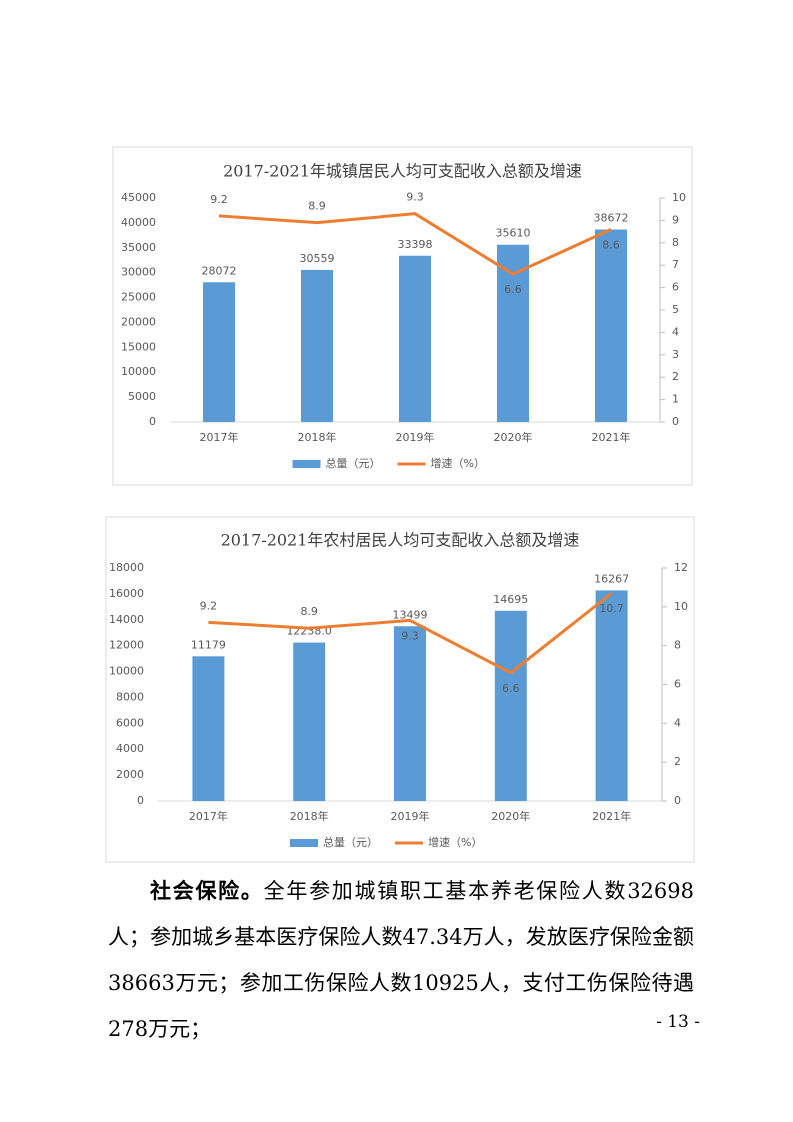  What do you see at coordinates (402, 171) in the screenshot?
I see `chart-title: 2017-2021年城镇居民人均可支配收入总额及增速` at bounding box center [402, 171].